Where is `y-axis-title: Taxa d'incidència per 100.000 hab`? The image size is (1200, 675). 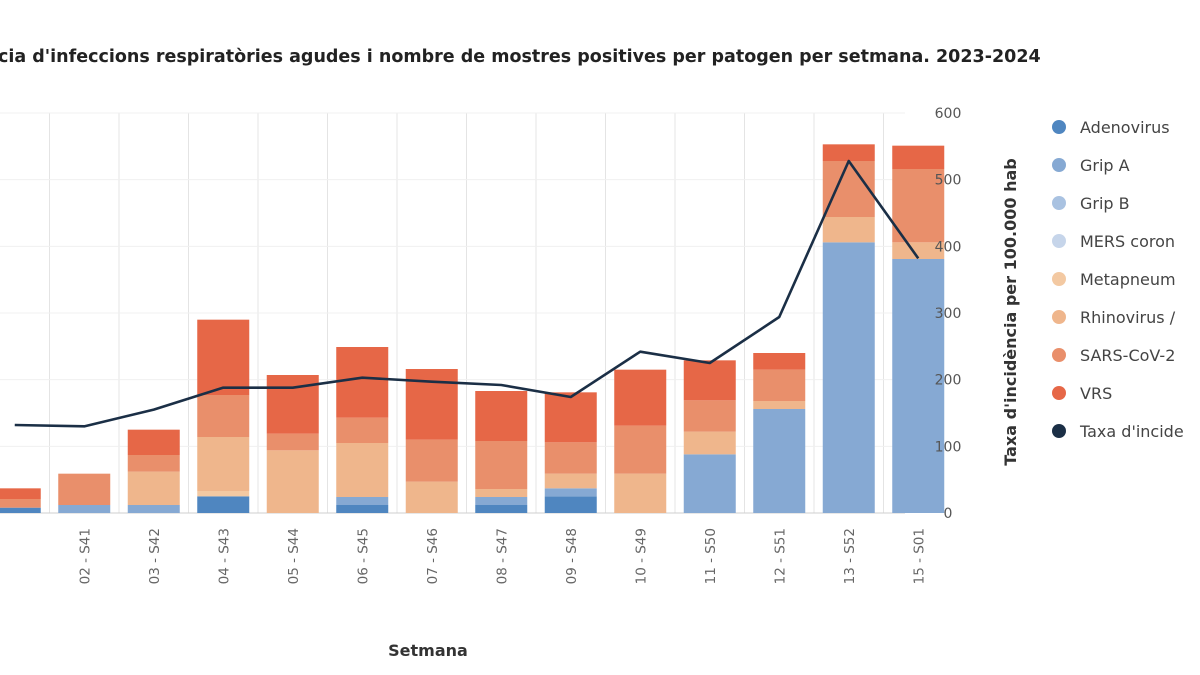 y-axis-title: Taxa d'incidència per 100.000 hab is located at coordinates (1010, 311).